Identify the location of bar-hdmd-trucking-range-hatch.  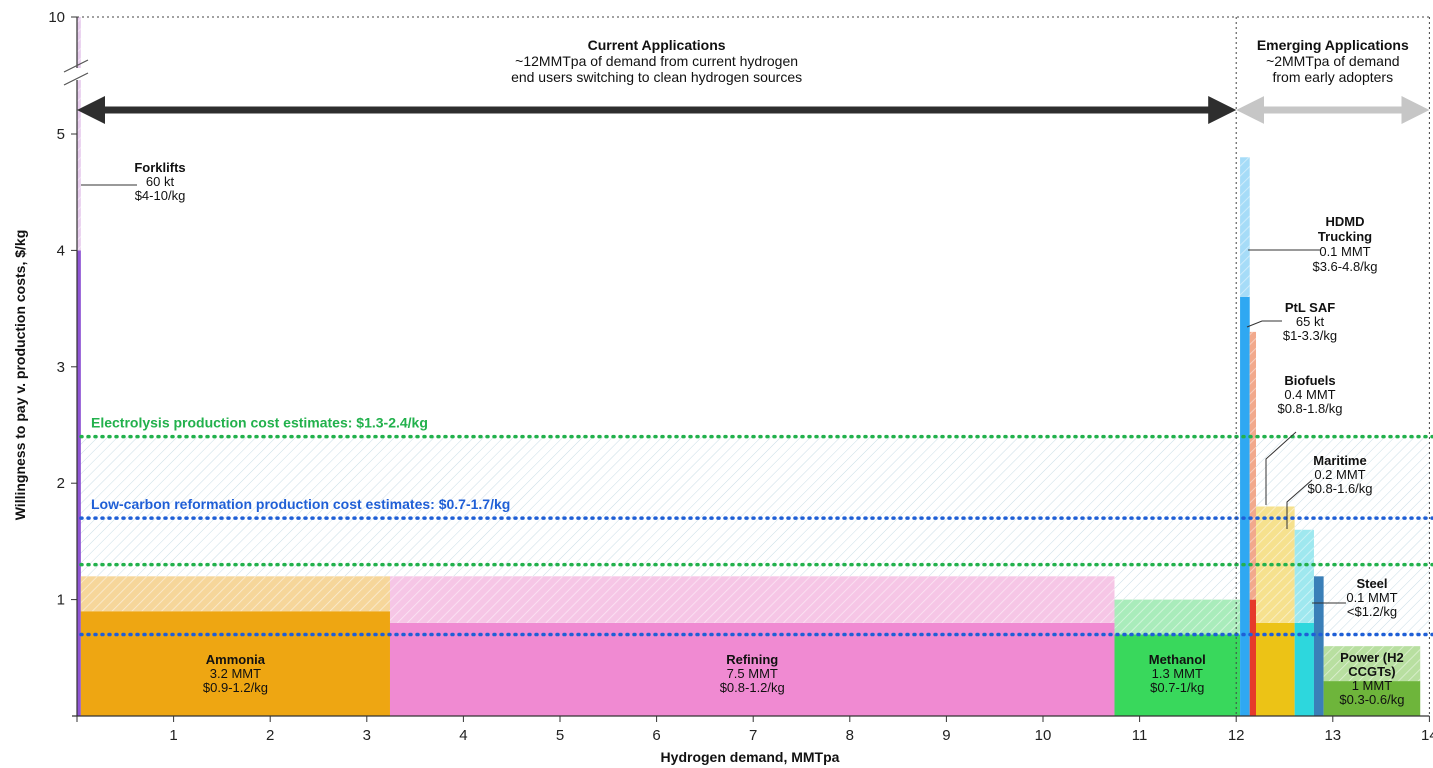
(1245, 227).